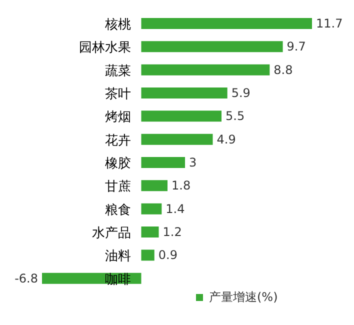 Image resolution: width=354 pixels, height=325 pixels. I want to click on y-tick-label: 核桃, so click(118, 25).